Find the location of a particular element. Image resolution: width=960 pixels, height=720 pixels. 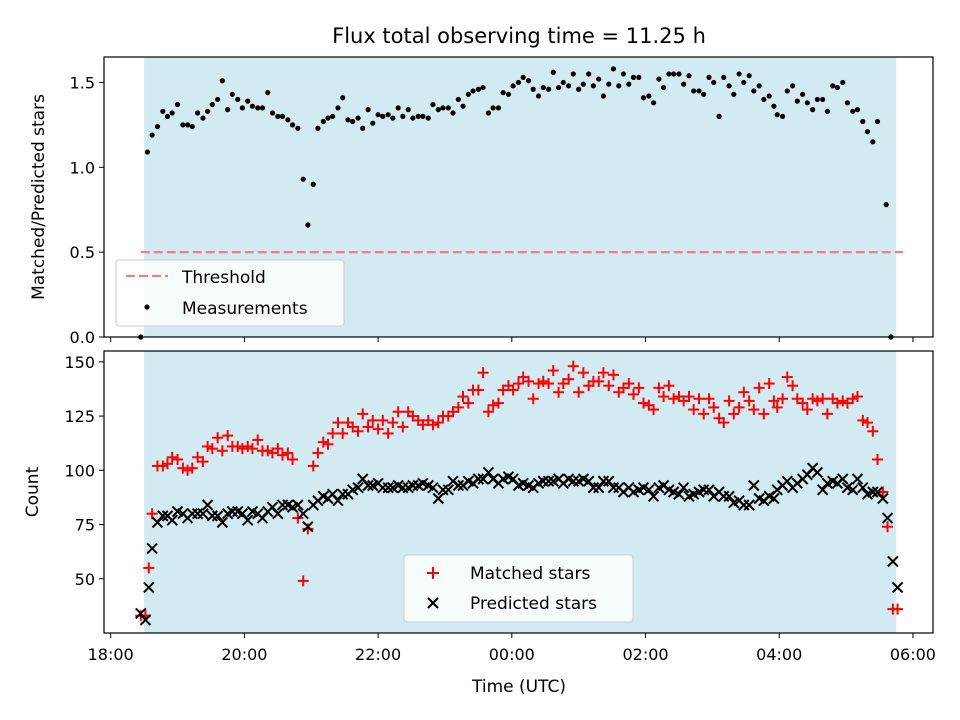

bottom-y-tick-label-2: 100 is located at coordinates (79, 470).